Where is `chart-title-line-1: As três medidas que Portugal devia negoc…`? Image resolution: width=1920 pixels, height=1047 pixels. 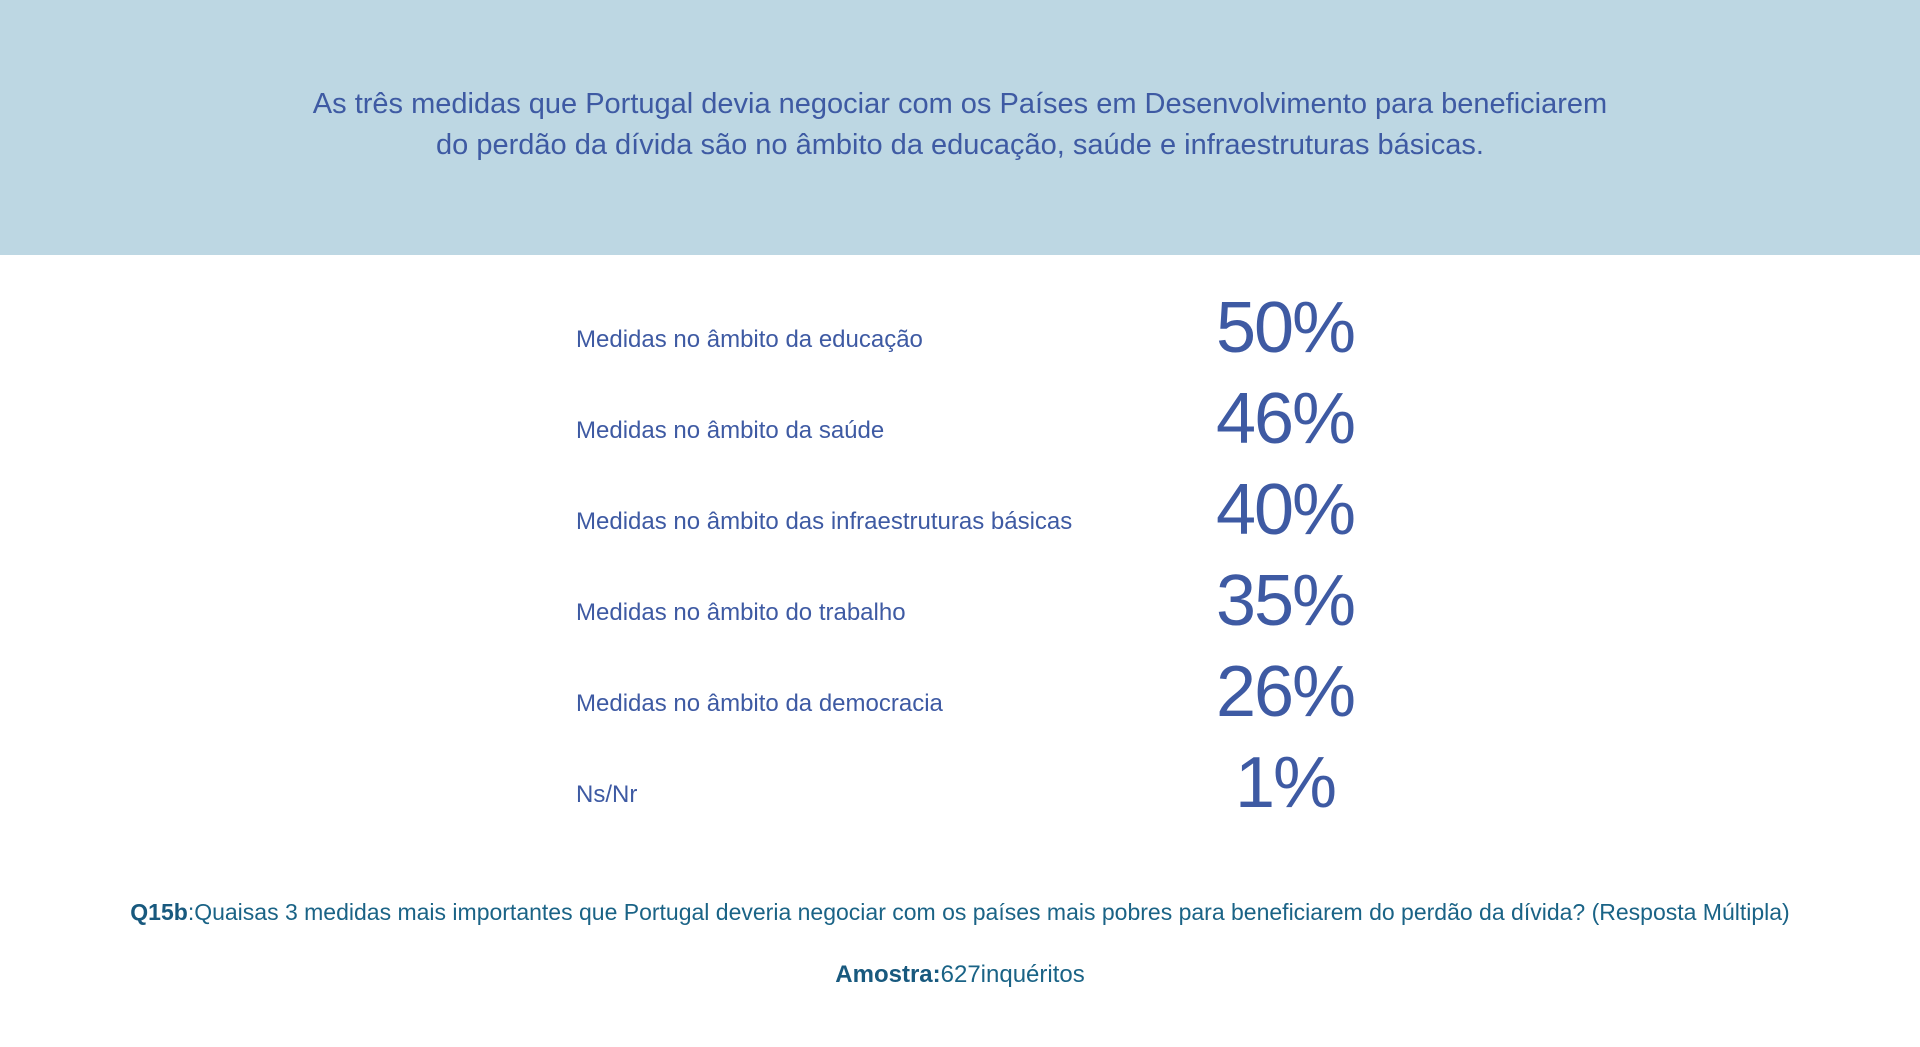 chart-title-line-1: As três medidas que Portugal devia negoc… is located at coordinates (960, 104).